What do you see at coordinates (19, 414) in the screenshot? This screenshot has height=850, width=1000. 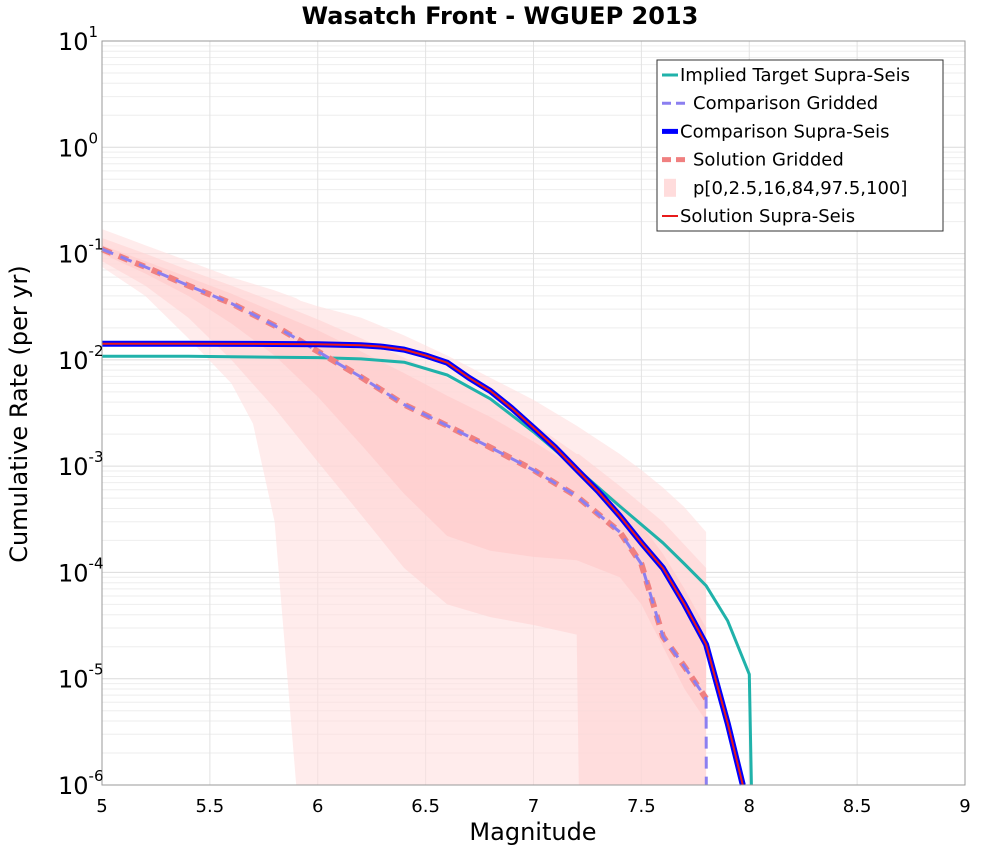 I see `y-axis-label: Cumulative Rate (per yr)` at bounding box center [19, 414].